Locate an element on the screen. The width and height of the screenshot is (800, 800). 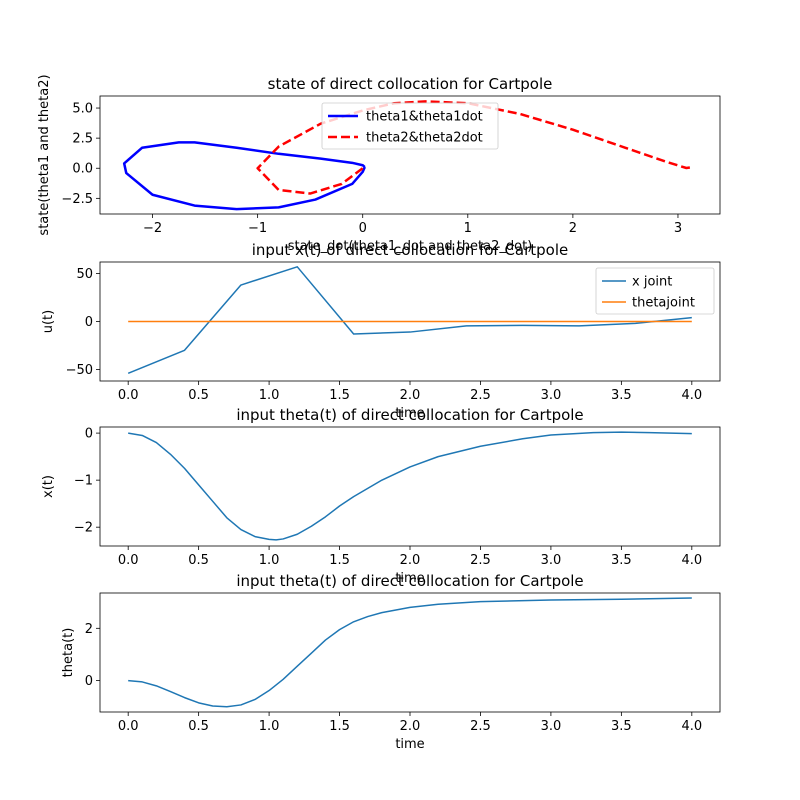
x-tick-label: 1 is located at coordinates (468, 228).